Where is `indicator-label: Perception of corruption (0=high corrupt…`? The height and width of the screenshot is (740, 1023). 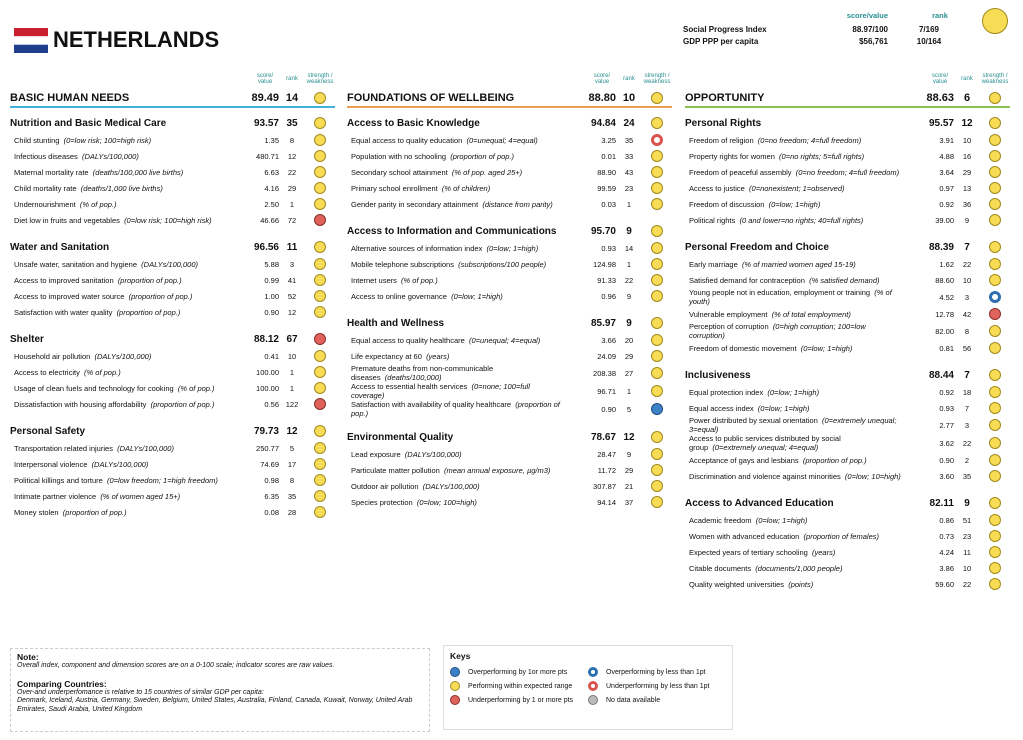
indicator-label: Perception of corruption (0=high corrupt… is located at coordinates (796, 331).